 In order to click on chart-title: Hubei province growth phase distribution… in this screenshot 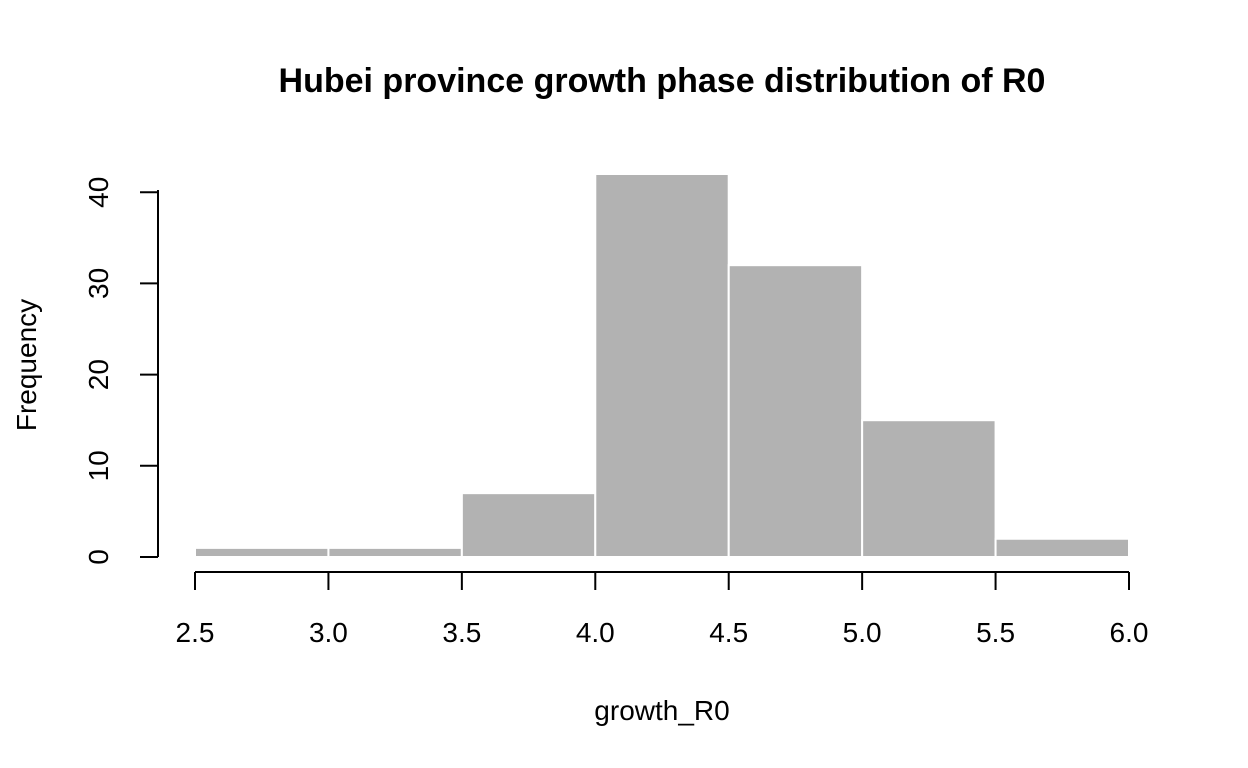, I will do `click(662, 81)`.